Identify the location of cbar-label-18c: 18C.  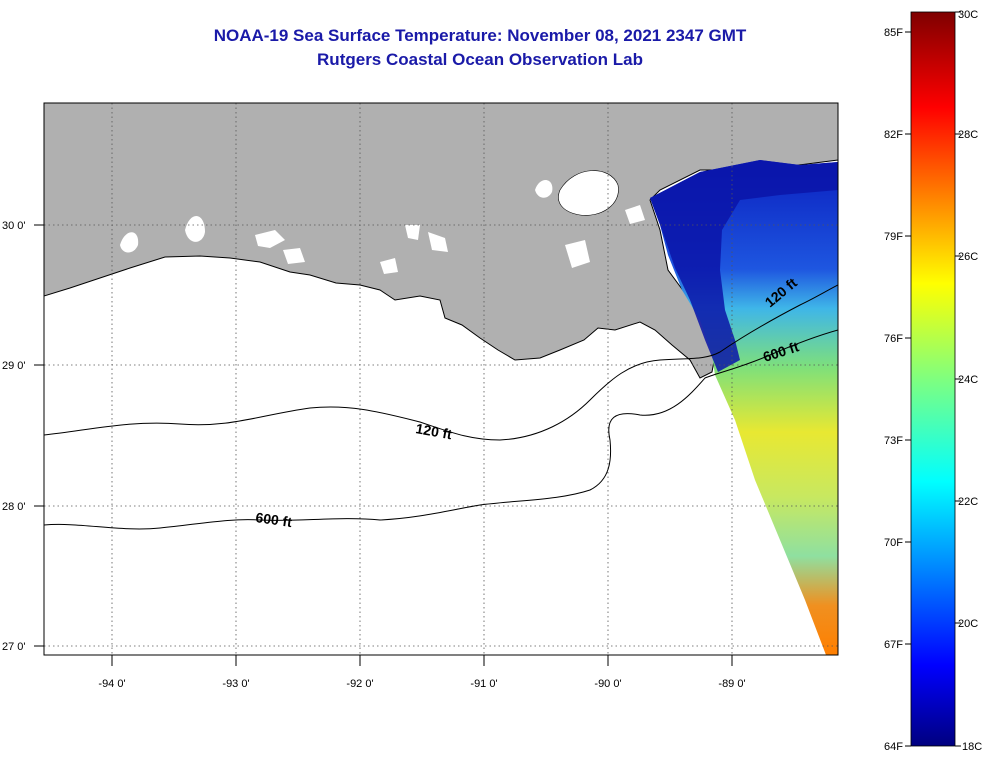
(972, 747).